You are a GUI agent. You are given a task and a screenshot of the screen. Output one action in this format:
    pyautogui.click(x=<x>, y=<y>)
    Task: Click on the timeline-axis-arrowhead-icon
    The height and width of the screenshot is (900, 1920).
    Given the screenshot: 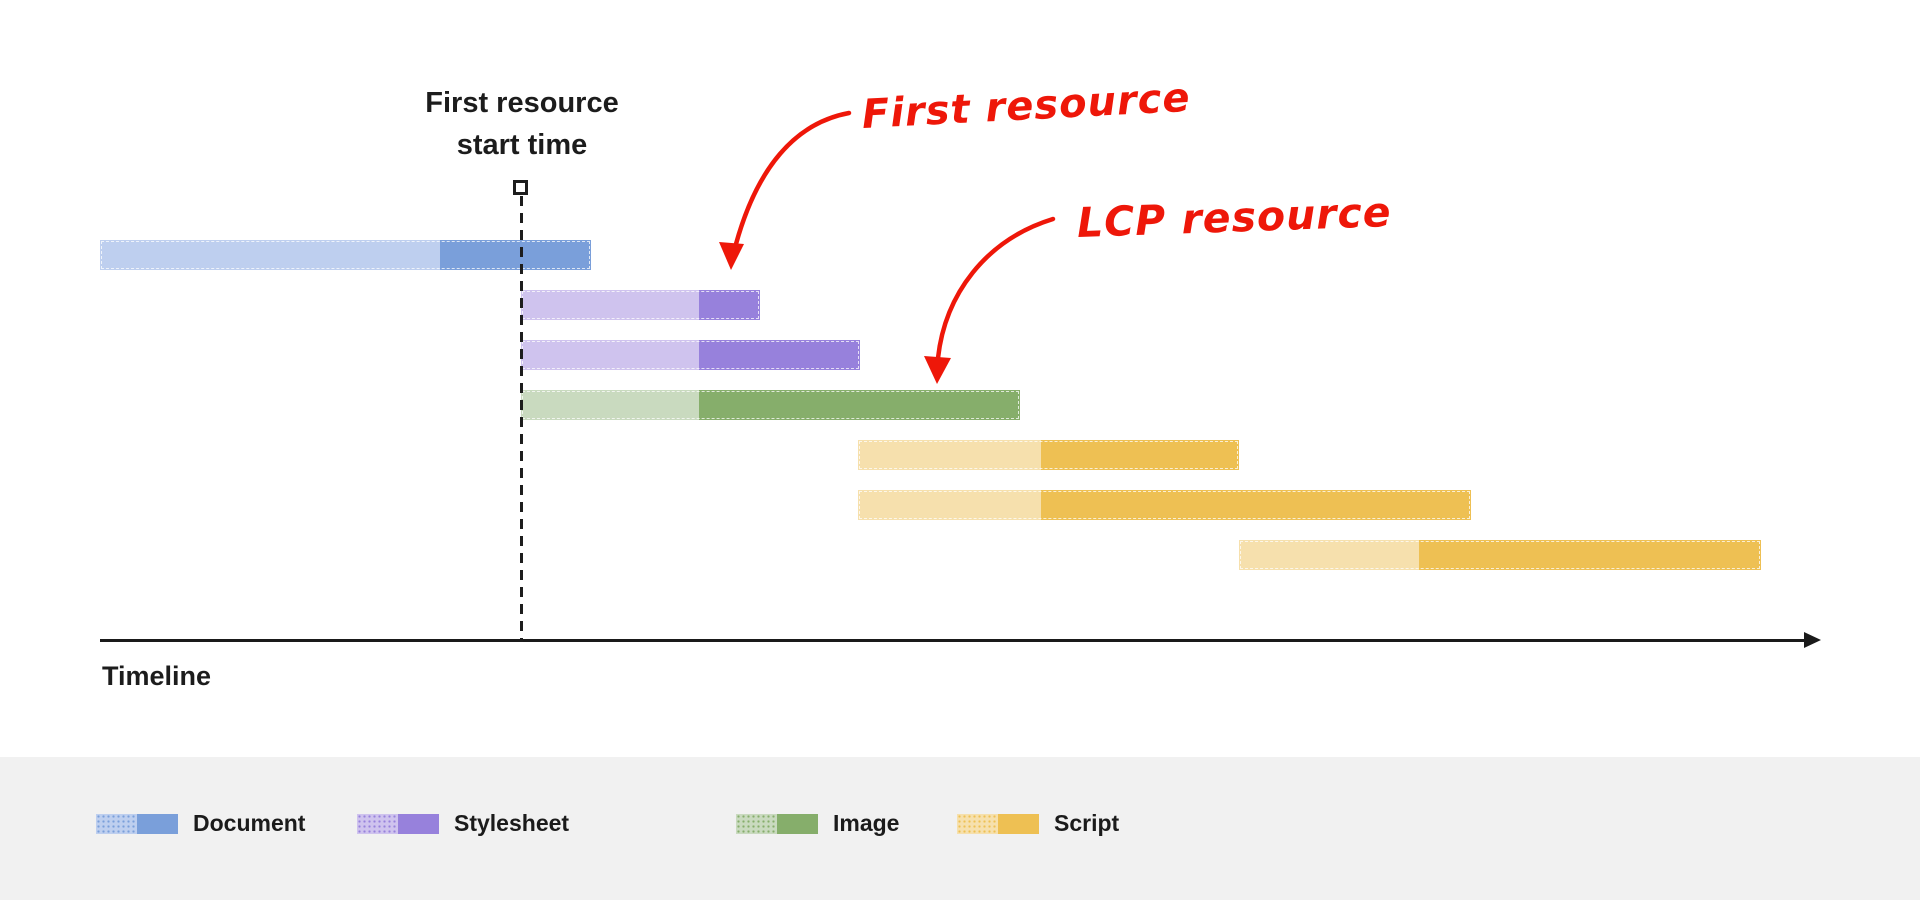 What is the action you would take?
    pyautogui.click(x=1812, y=640)
    